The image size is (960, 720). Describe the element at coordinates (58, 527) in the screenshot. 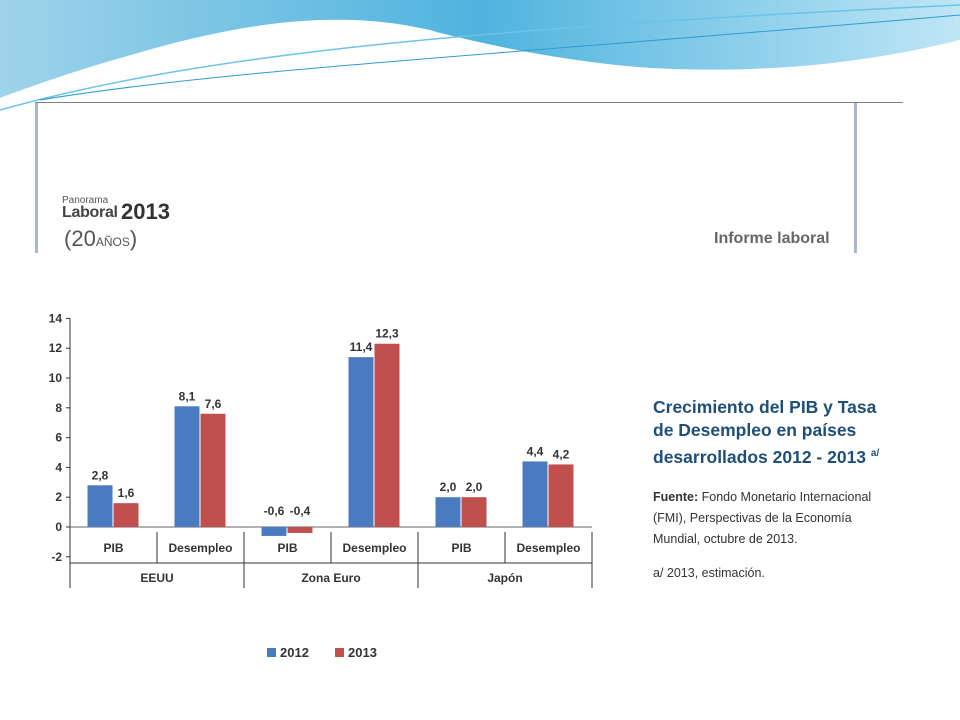

I see `y-tick-label: 0` at that location.